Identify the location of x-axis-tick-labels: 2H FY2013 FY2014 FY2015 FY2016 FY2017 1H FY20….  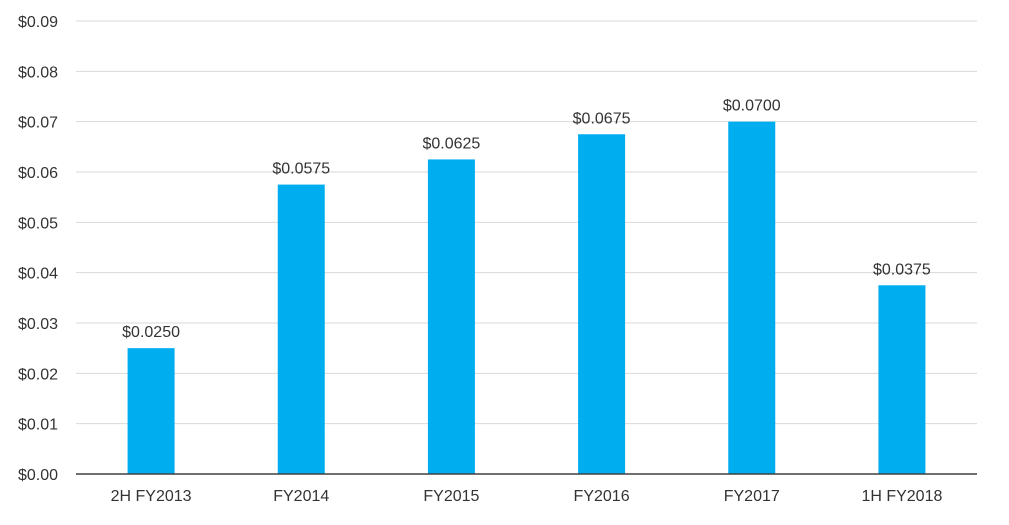
(527, 496).